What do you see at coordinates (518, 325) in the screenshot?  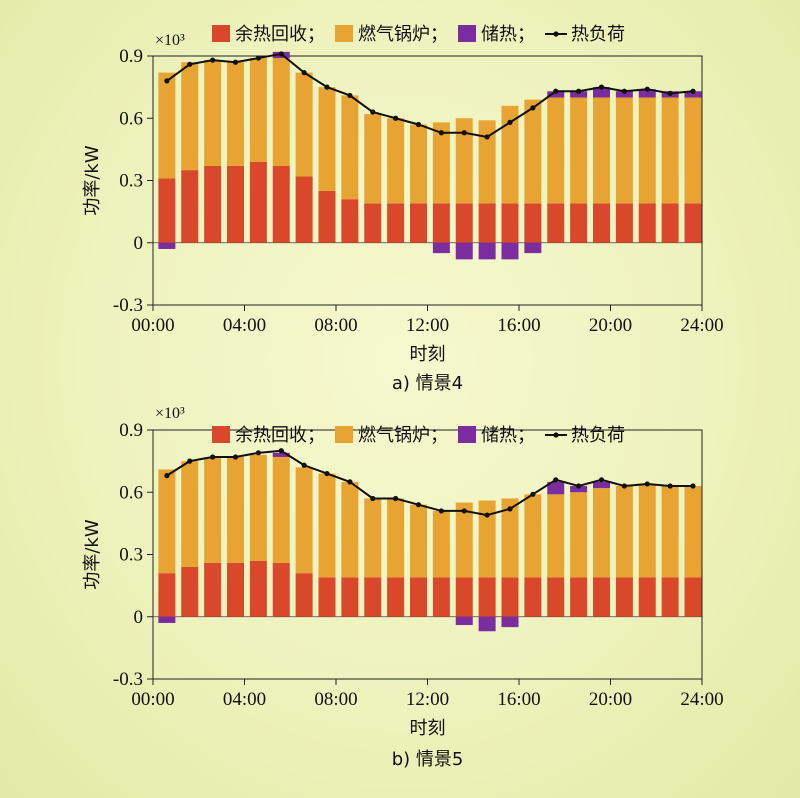 I see `x-tick-label: 16:00` at bounding box center [518, 325].